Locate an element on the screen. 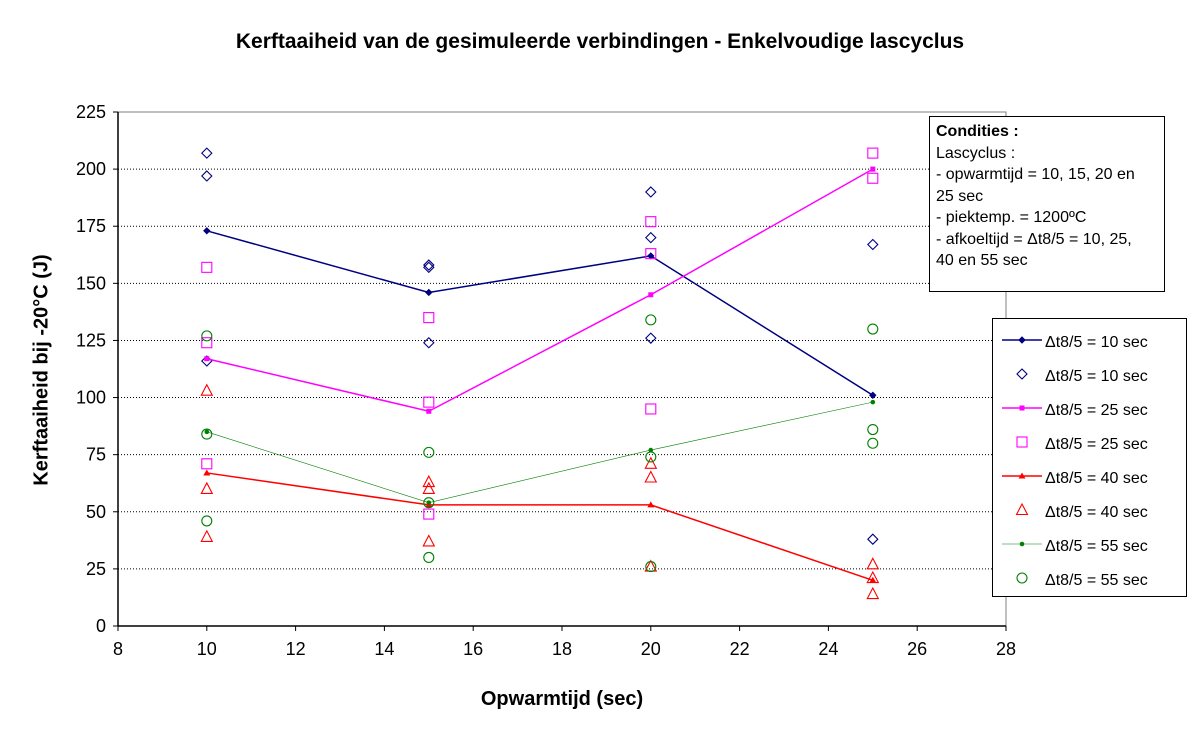 This screenshot has height=737, width=1200. conditions-line: - afkoeltijd = Δt8/5 = 10, 25, is located at coordinates (1034, 239).